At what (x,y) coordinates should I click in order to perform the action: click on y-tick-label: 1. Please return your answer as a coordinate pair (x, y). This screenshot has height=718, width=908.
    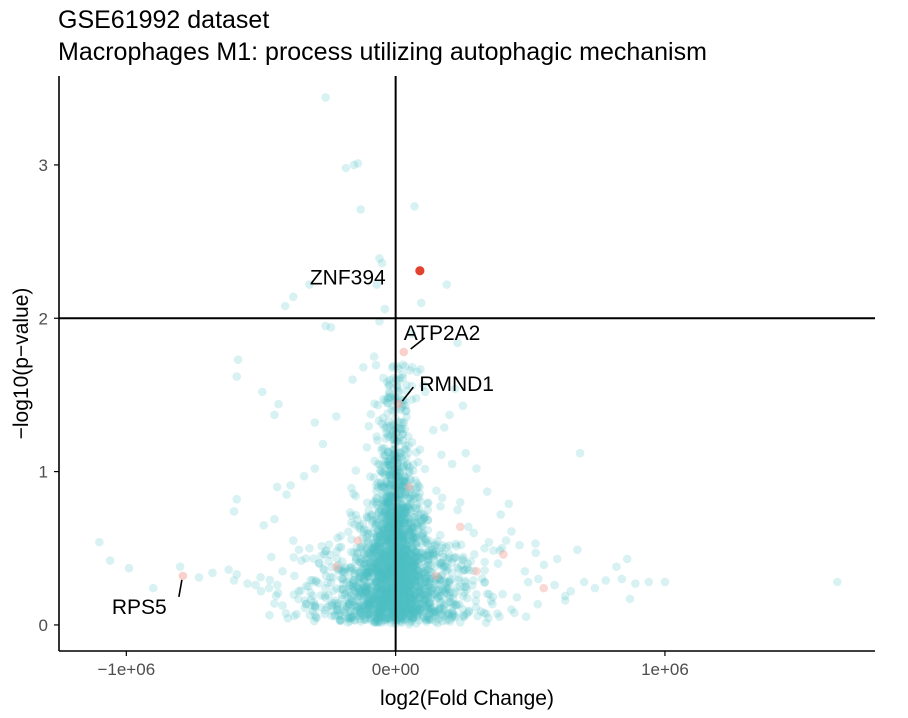
    Looking at the image, I should click on (43, 472).